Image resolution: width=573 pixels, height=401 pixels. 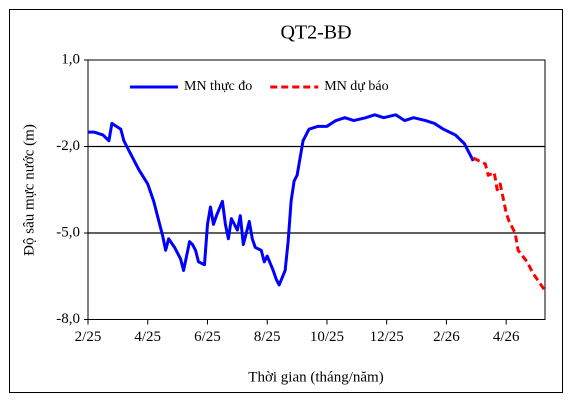 What do you see at coordinates (315, 33) in the screenshot?
I see `chart-title: QT2-BĐ` at bounding box center [315, 33].